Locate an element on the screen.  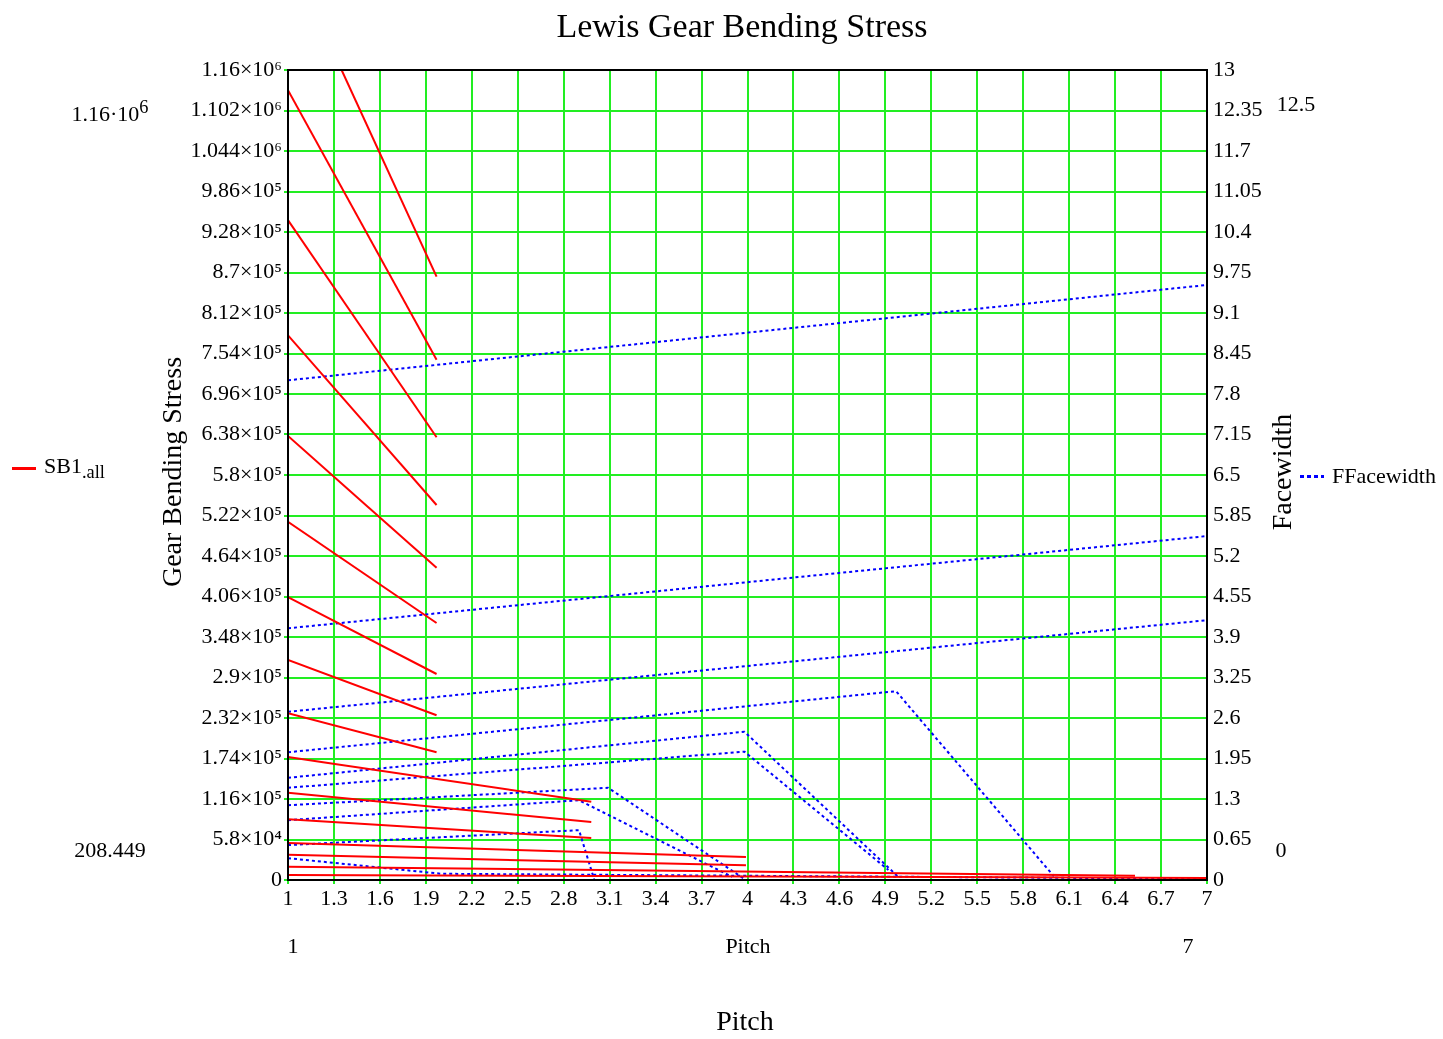
y2-tick-label: 5.2 is located at coordinates (1227, 554).